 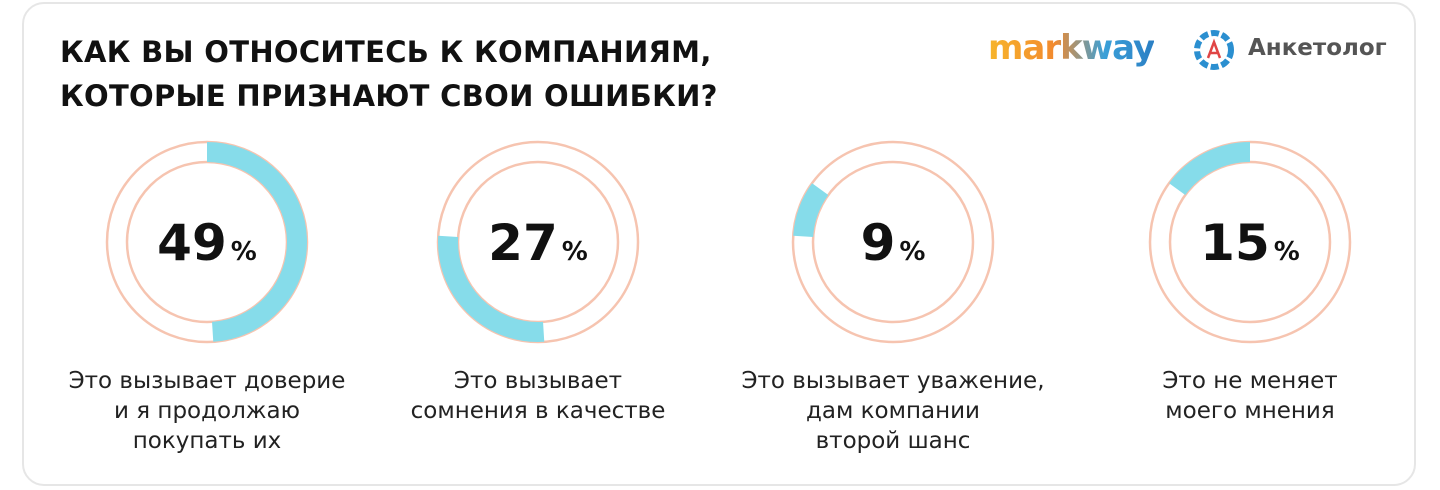 I want to click on logo-icon, so click(x=1214, y=50).